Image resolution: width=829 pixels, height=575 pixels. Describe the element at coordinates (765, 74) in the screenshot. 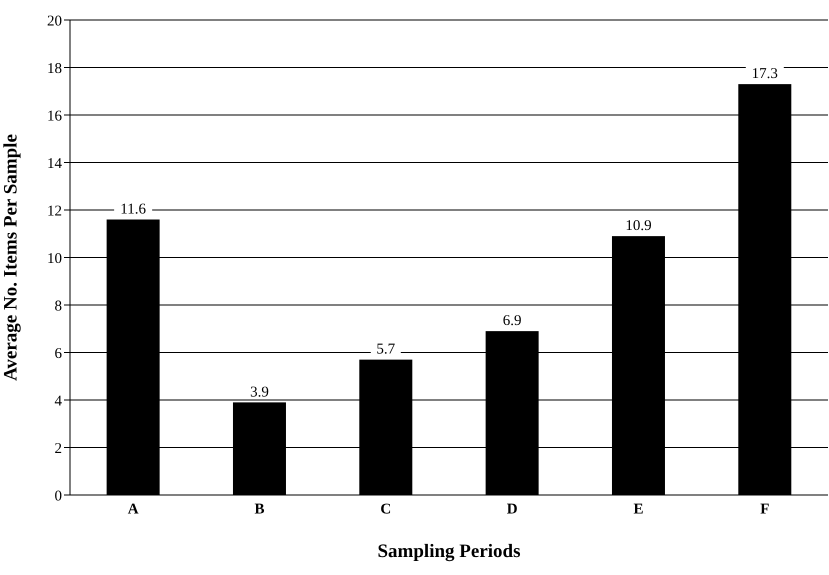

I see `data-label: 17.3` at that location.